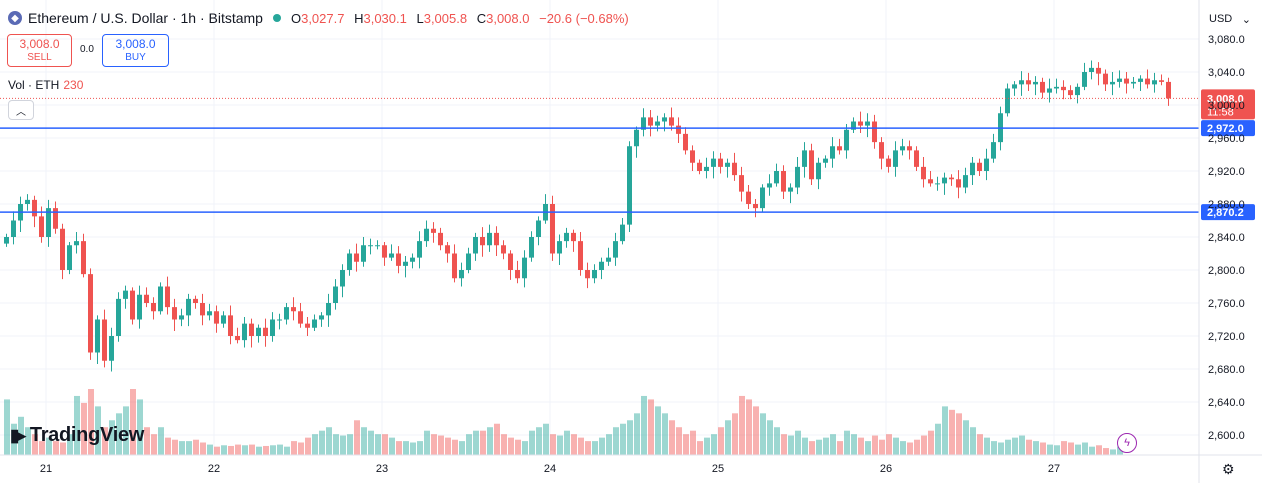 Image resolution: width=1262 pixels, height=483 pixels. Describe the element at coordinates (39, 57) in the screenshot. I see `sell-label: SELL` at that location.